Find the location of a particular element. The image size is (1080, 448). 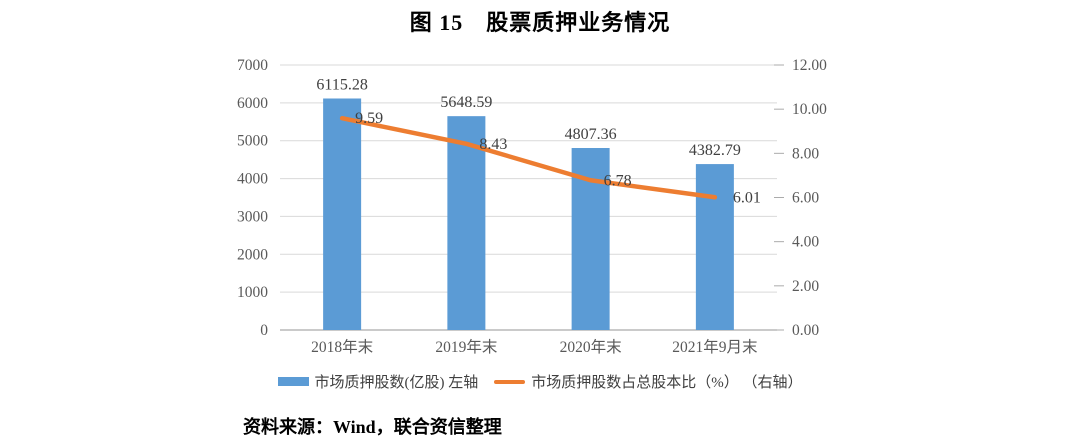

bar-value-label: 6115.28 is located at coordinates (341, 84).